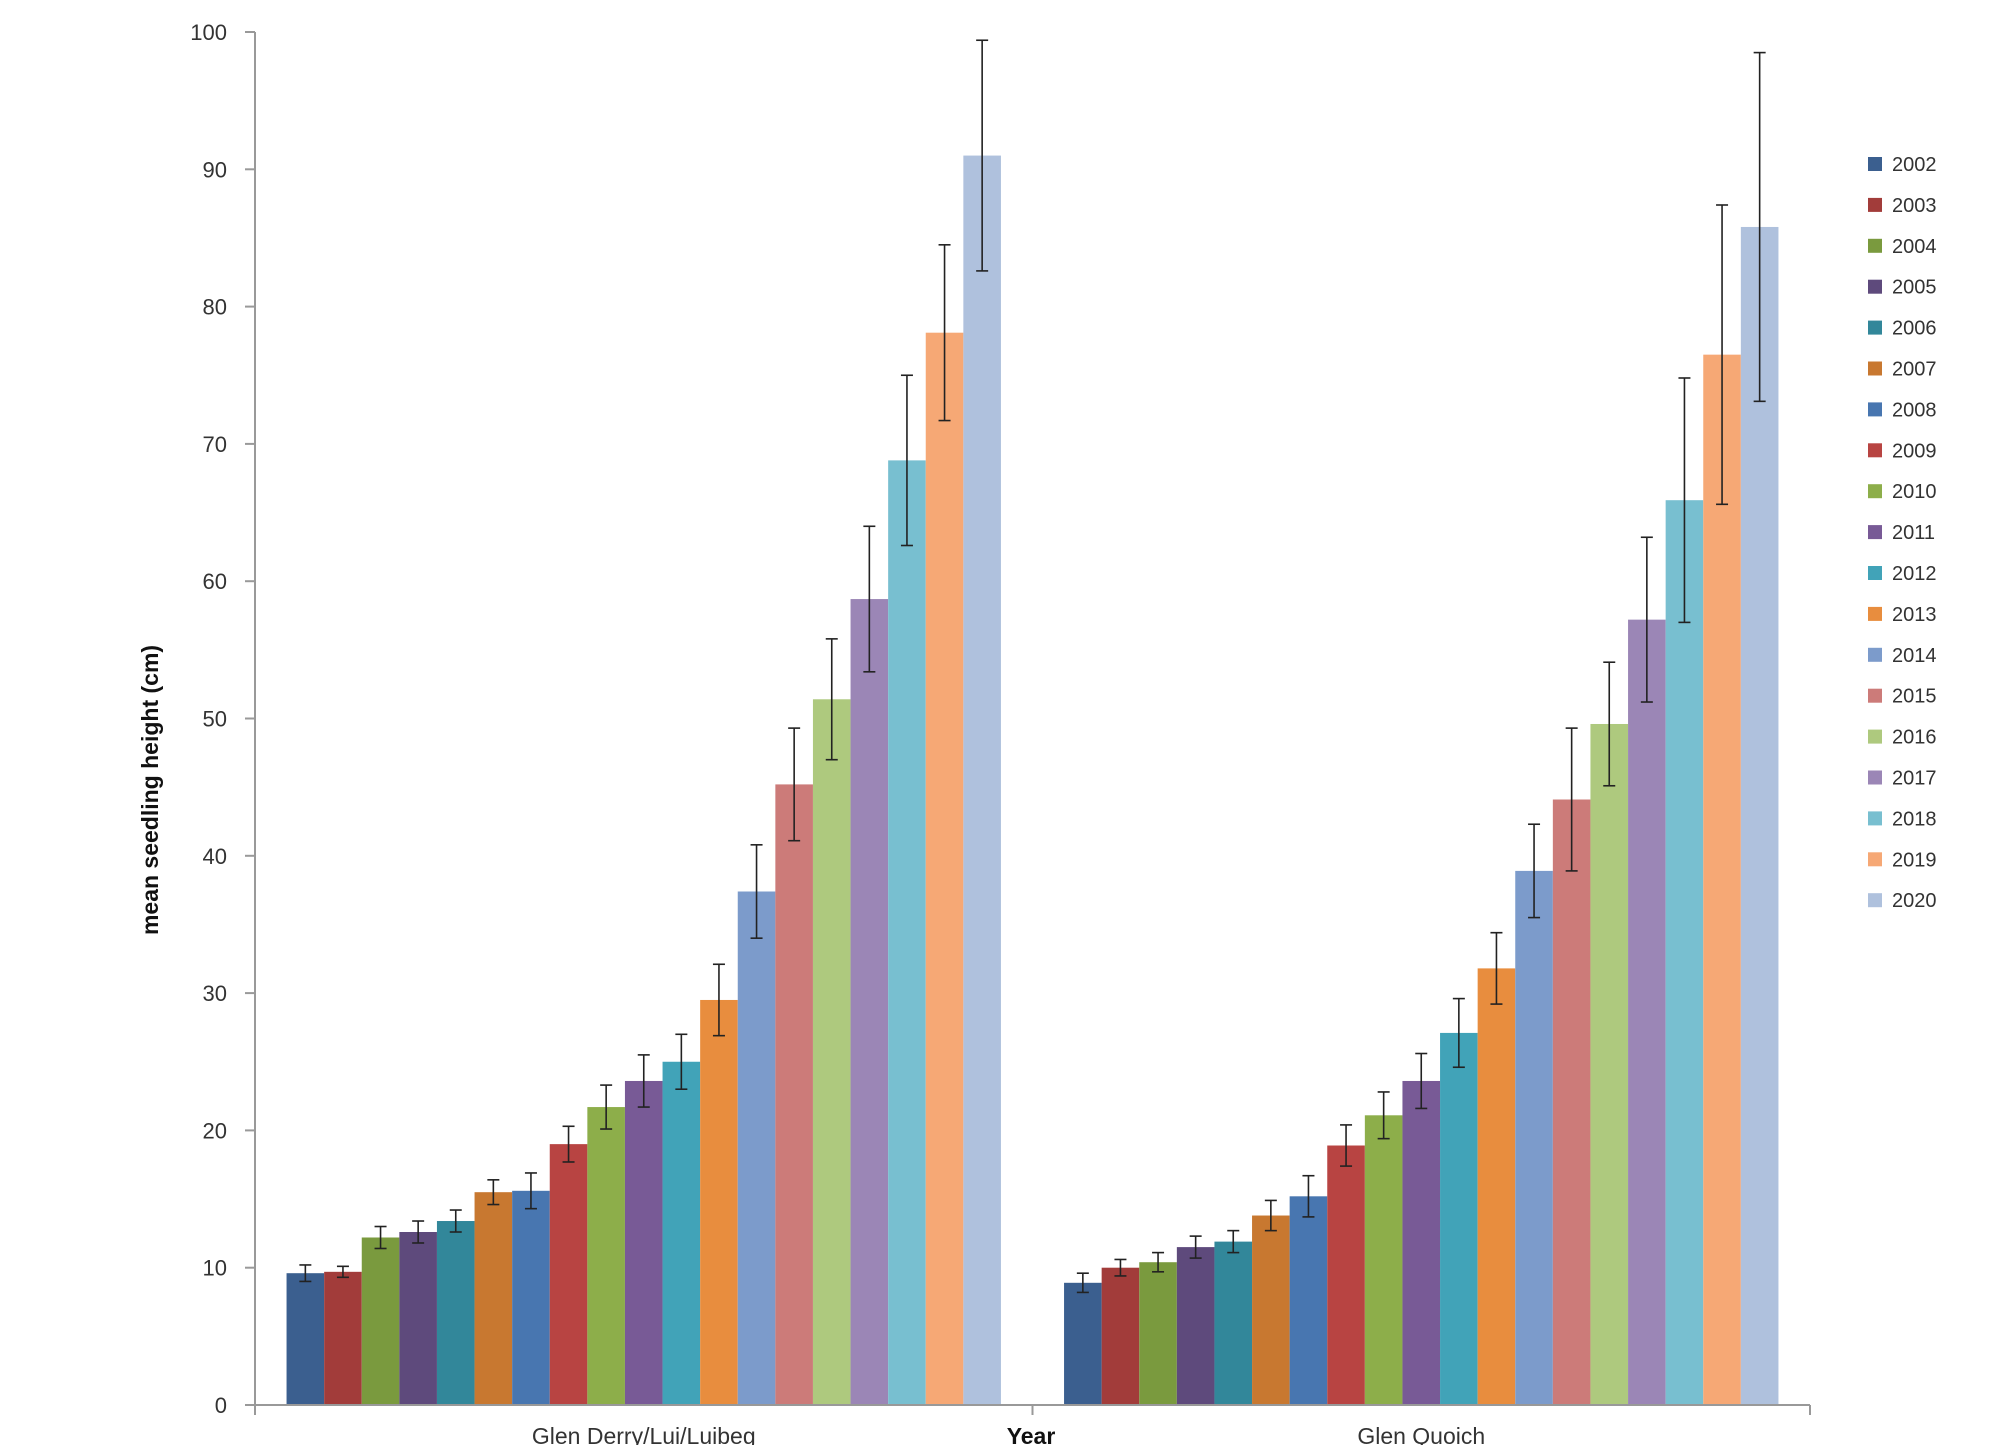  I want to click on bar-2005-glen-quoich, so click(1195, 1326).